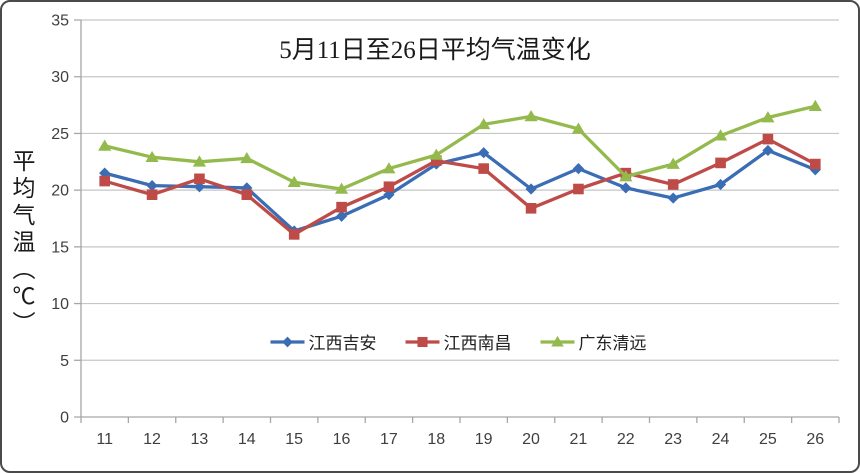  What do you see at coordinates (612, 343) in the screenshot?
I see `legend-label: 广东清远` at bounding box center [612, 343].